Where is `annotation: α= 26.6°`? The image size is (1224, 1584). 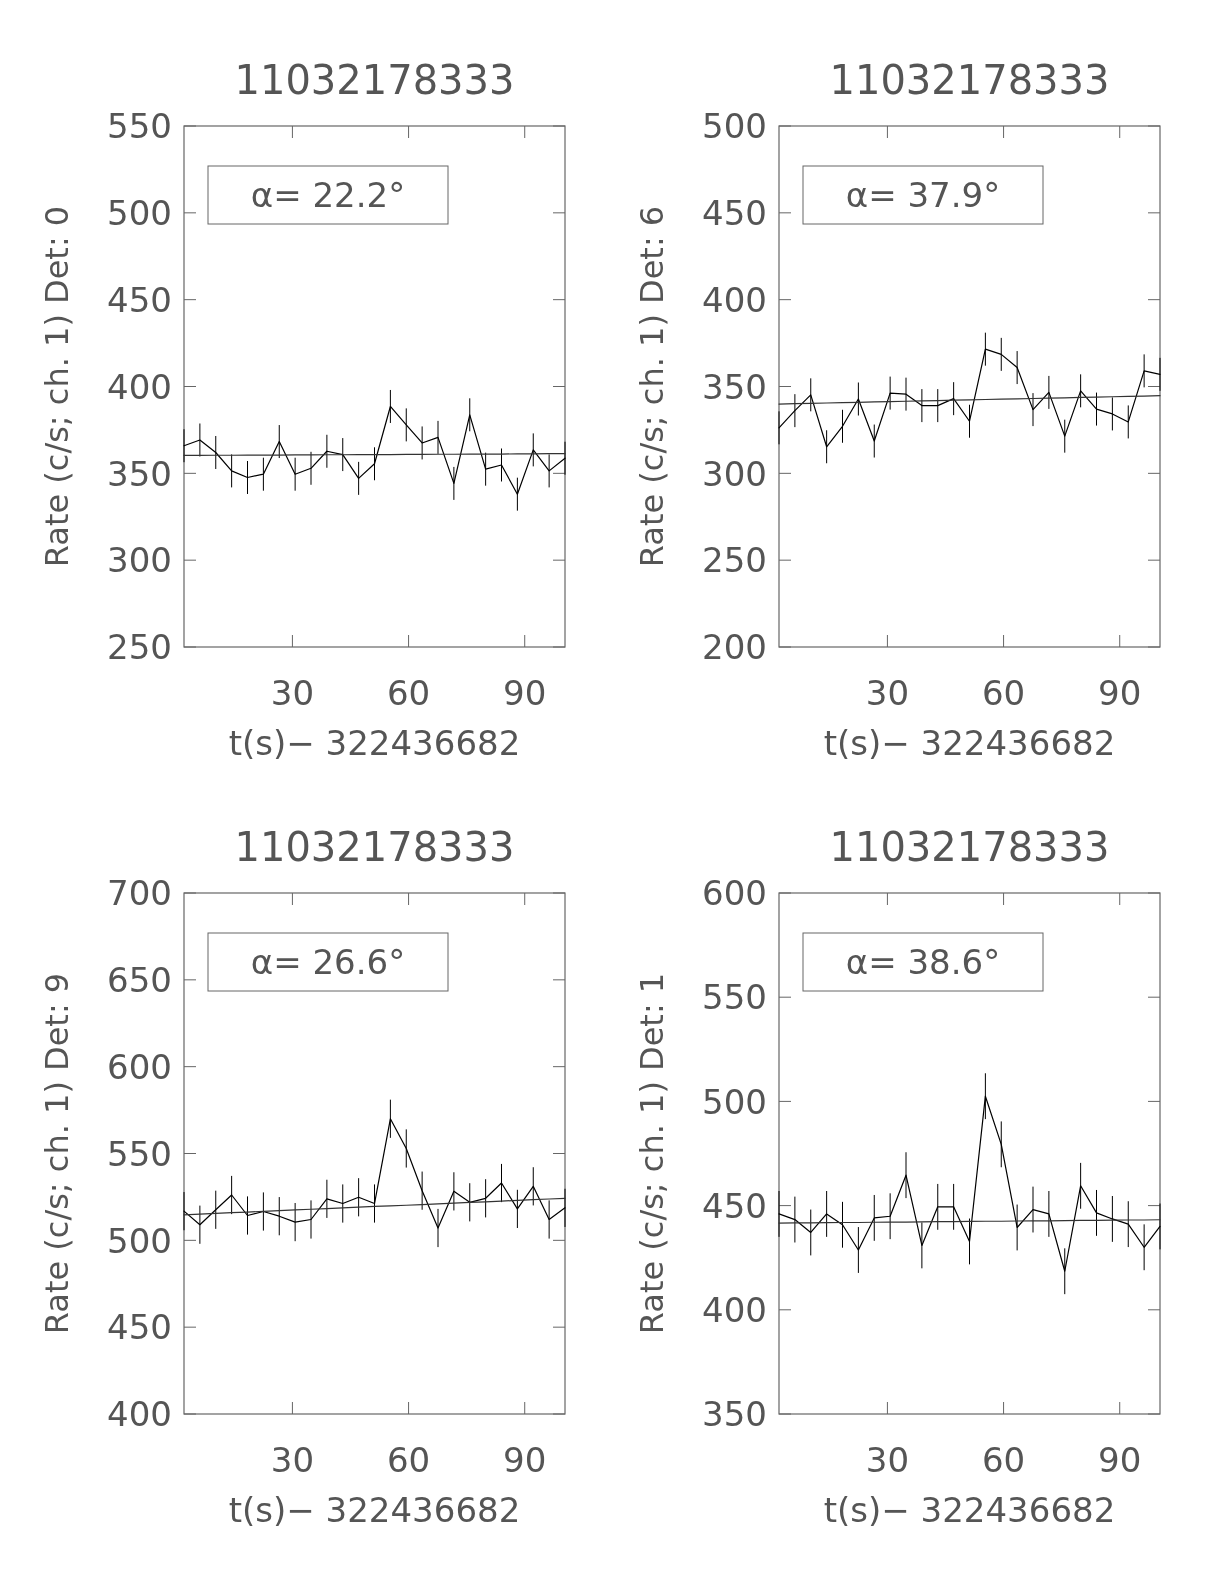 annotation: α= 26.6° is located at coordinates (328, 962).